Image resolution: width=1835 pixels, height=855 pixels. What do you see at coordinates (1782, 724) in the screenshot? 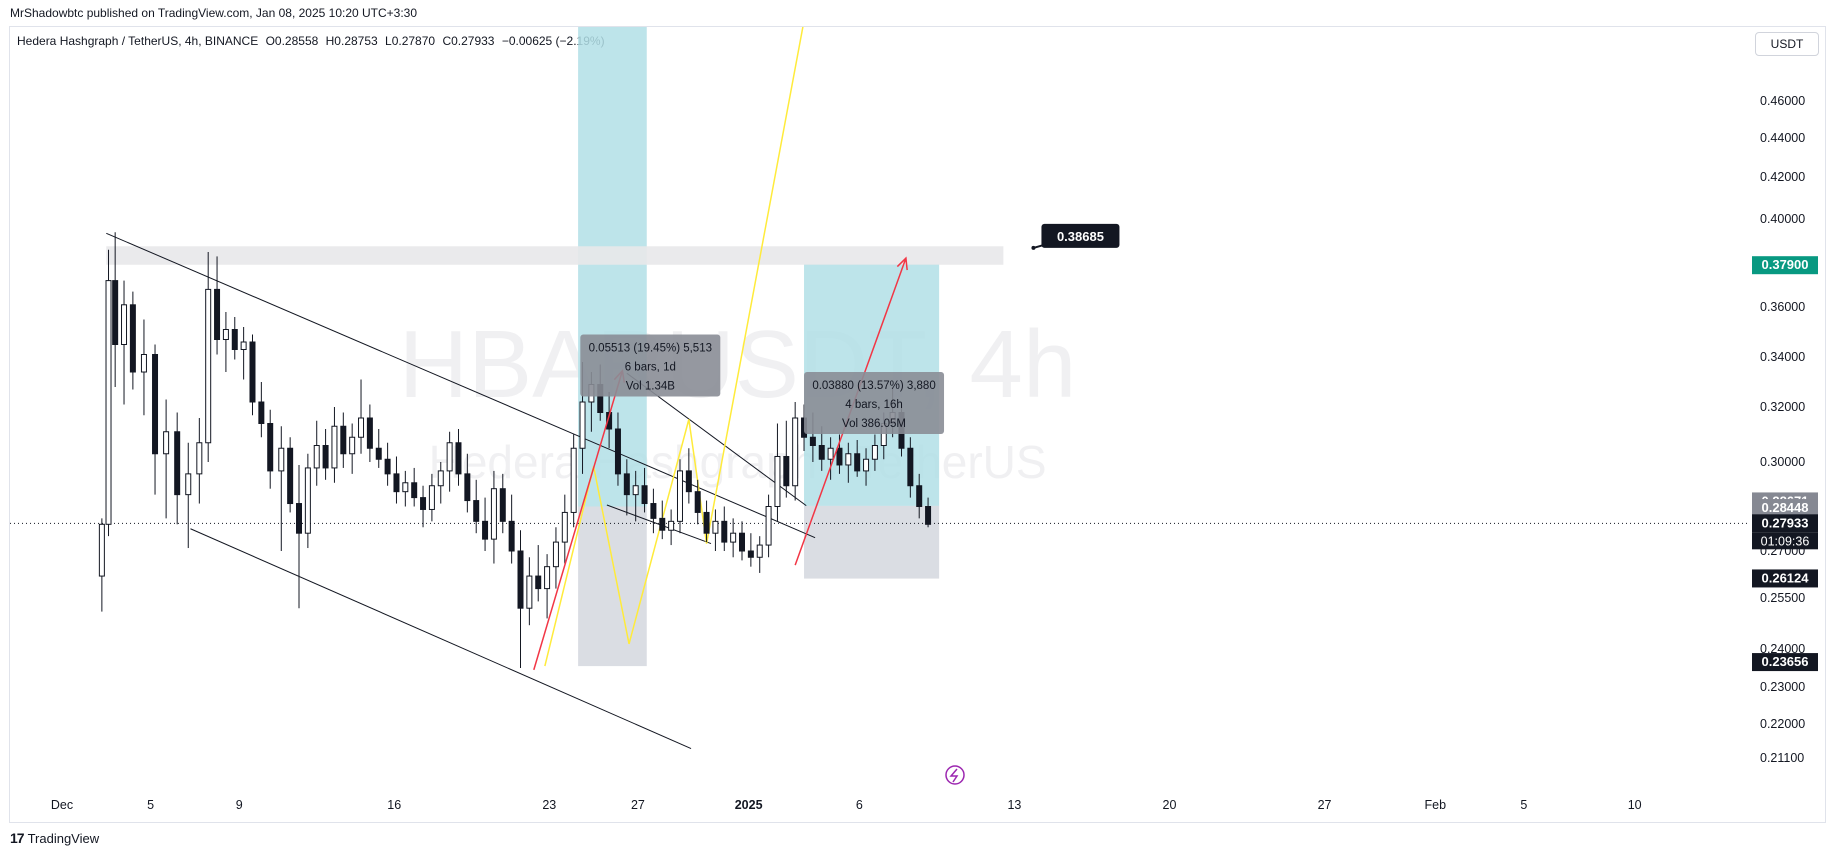
I see `y-tick-label: 0.22000` at bounding box center [1782, 724].